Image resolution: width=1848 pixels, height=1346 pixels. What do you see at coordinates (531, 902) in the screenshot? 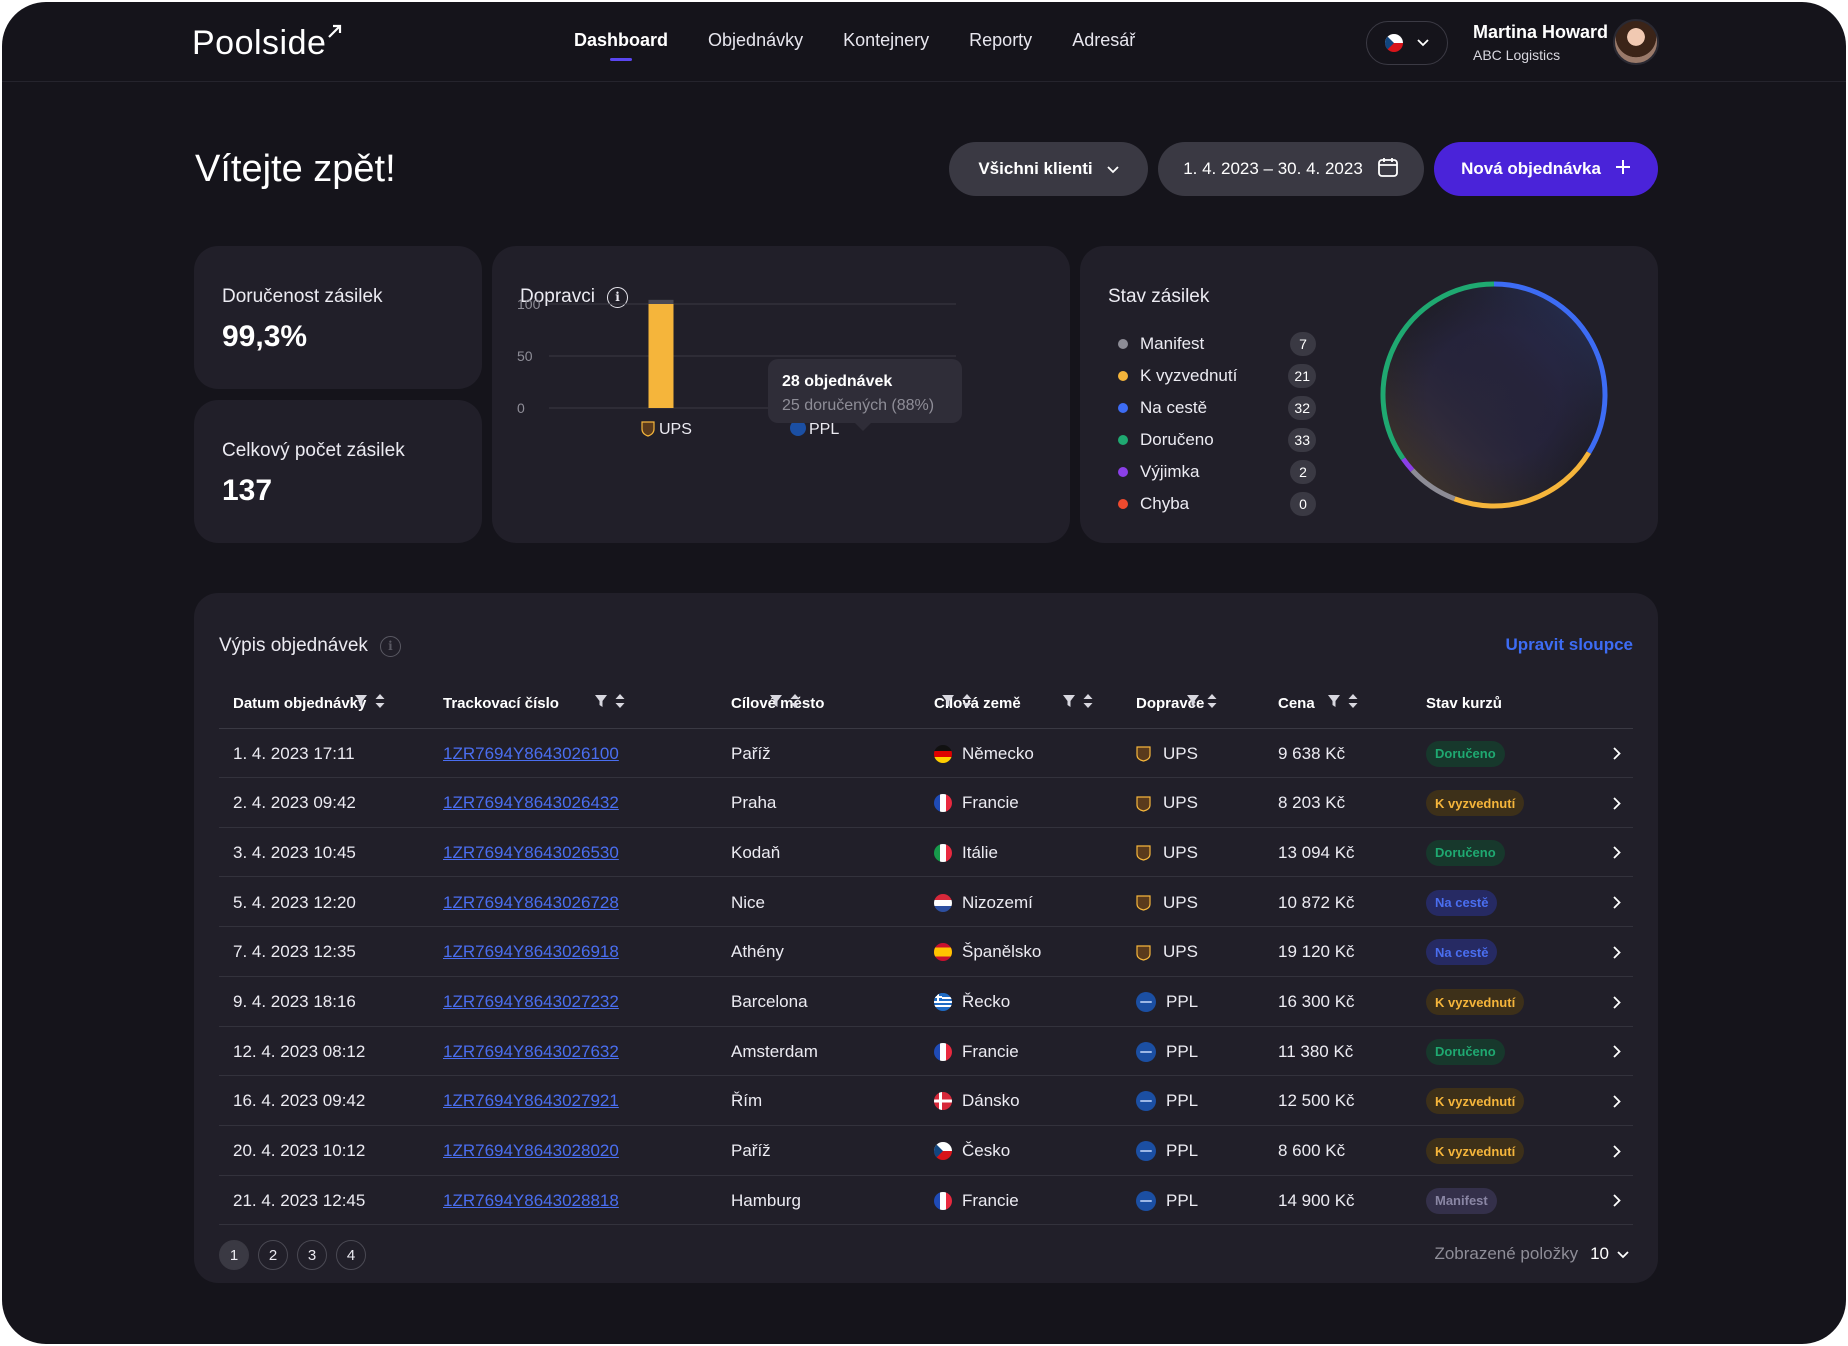
I see `tracking-link: 1ZR7694Y8643026728` at bounding box center [531, 902].